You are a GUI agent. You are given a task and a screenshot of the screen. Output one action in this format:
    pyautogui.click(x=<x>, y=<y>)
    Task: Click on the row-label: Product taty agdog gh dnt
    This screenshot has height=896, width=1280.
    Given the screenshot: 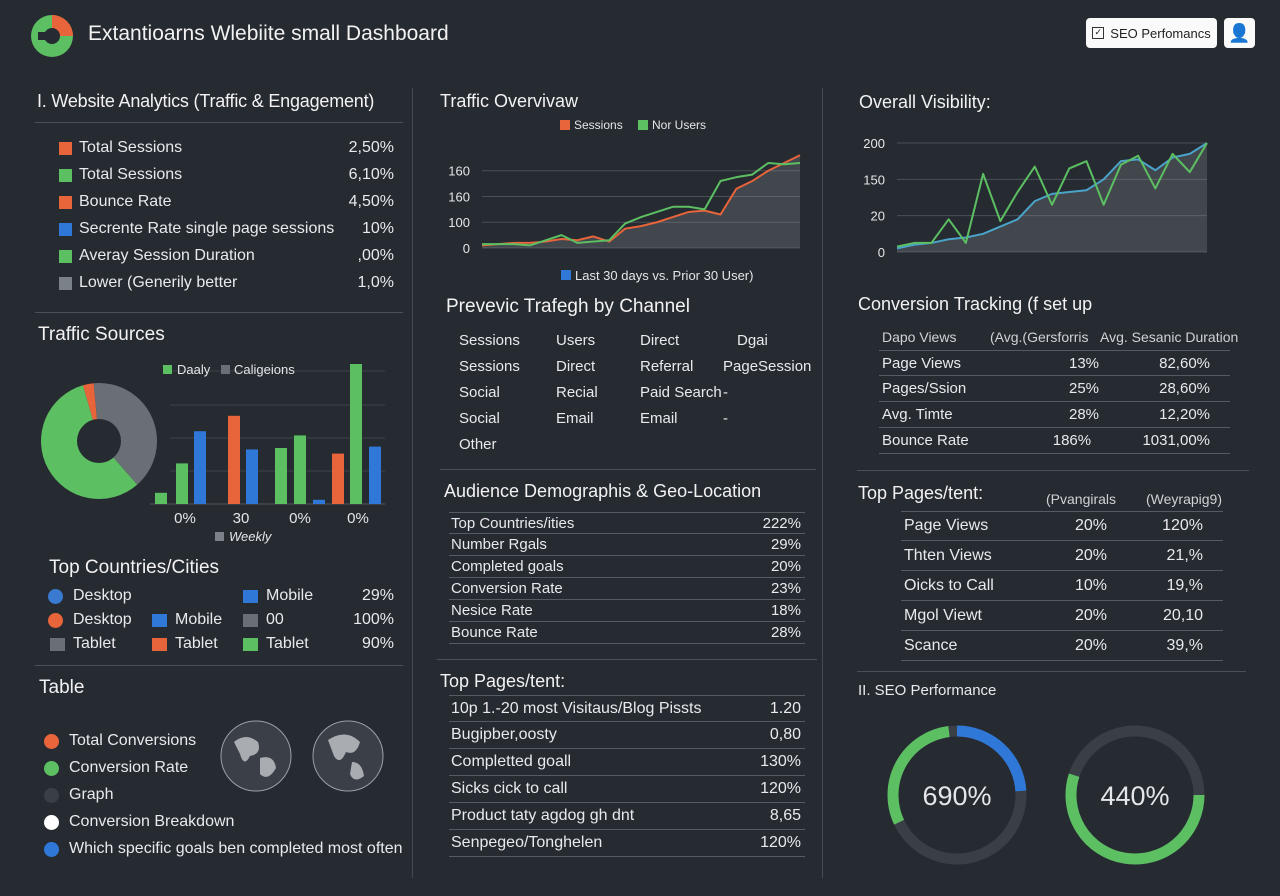 What is the action you would take?
    pyautogui.click(x=543, y=815)
    